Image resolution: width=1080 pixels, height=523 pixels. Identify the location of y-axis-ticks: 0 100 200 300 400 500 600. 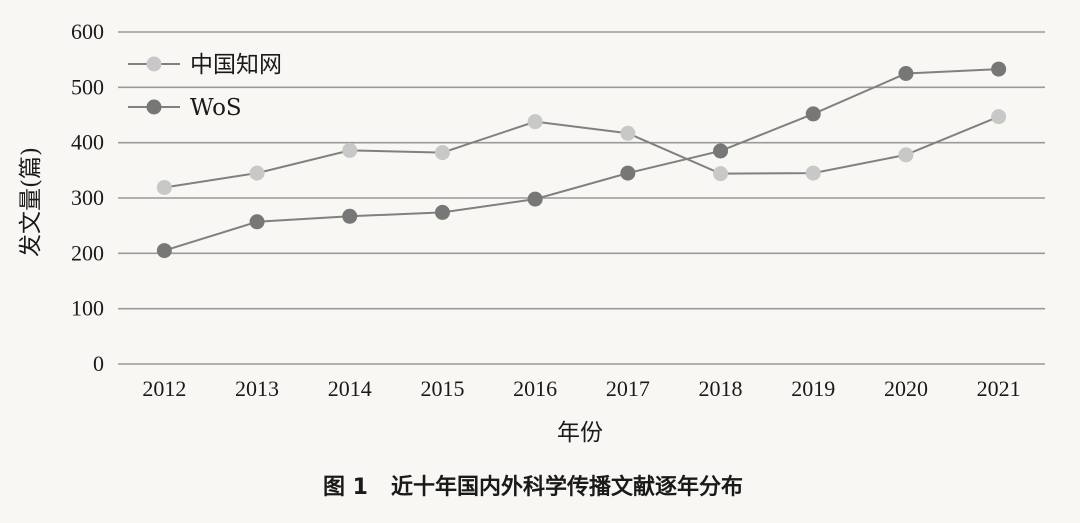
(87, 197).